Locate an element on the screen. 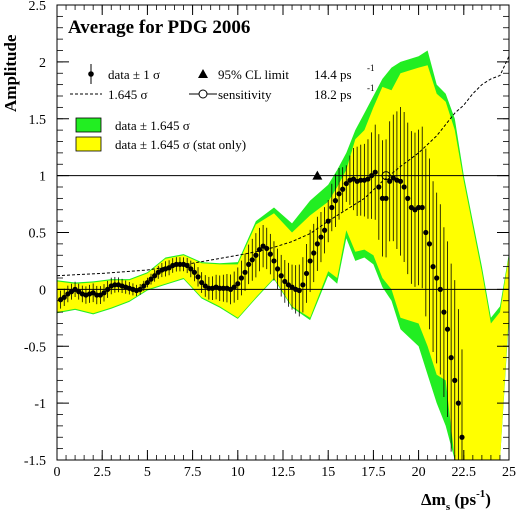  legend-limit-label: 95% CL limit is located at coordinates (253, 74).